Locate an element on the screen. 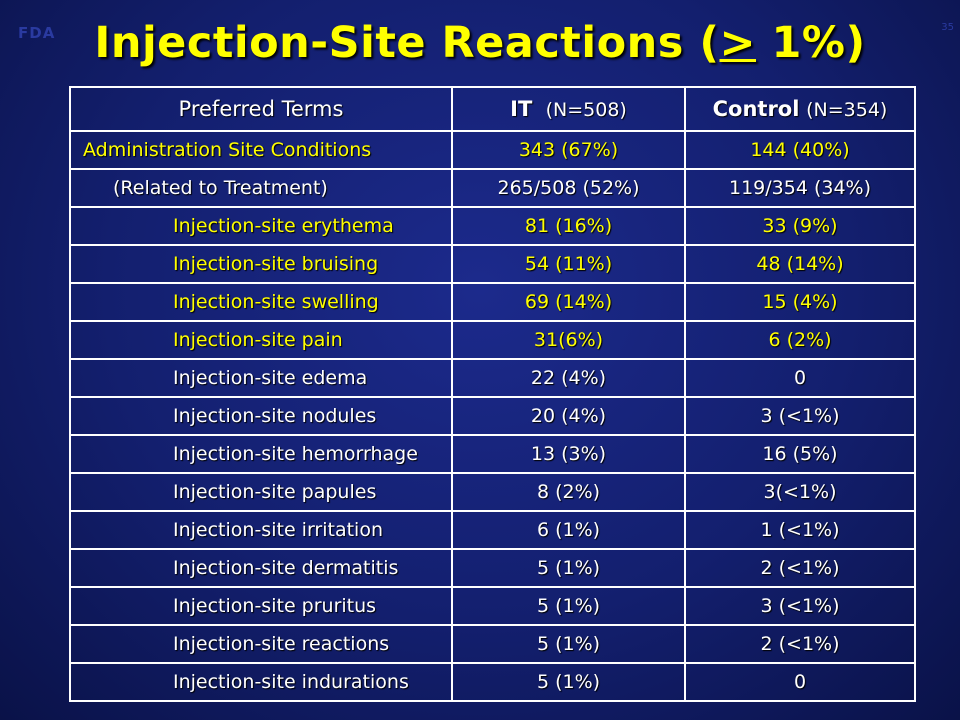  title-prefix: Injection-Site Reactions ( is located at coordinates (407, 43).